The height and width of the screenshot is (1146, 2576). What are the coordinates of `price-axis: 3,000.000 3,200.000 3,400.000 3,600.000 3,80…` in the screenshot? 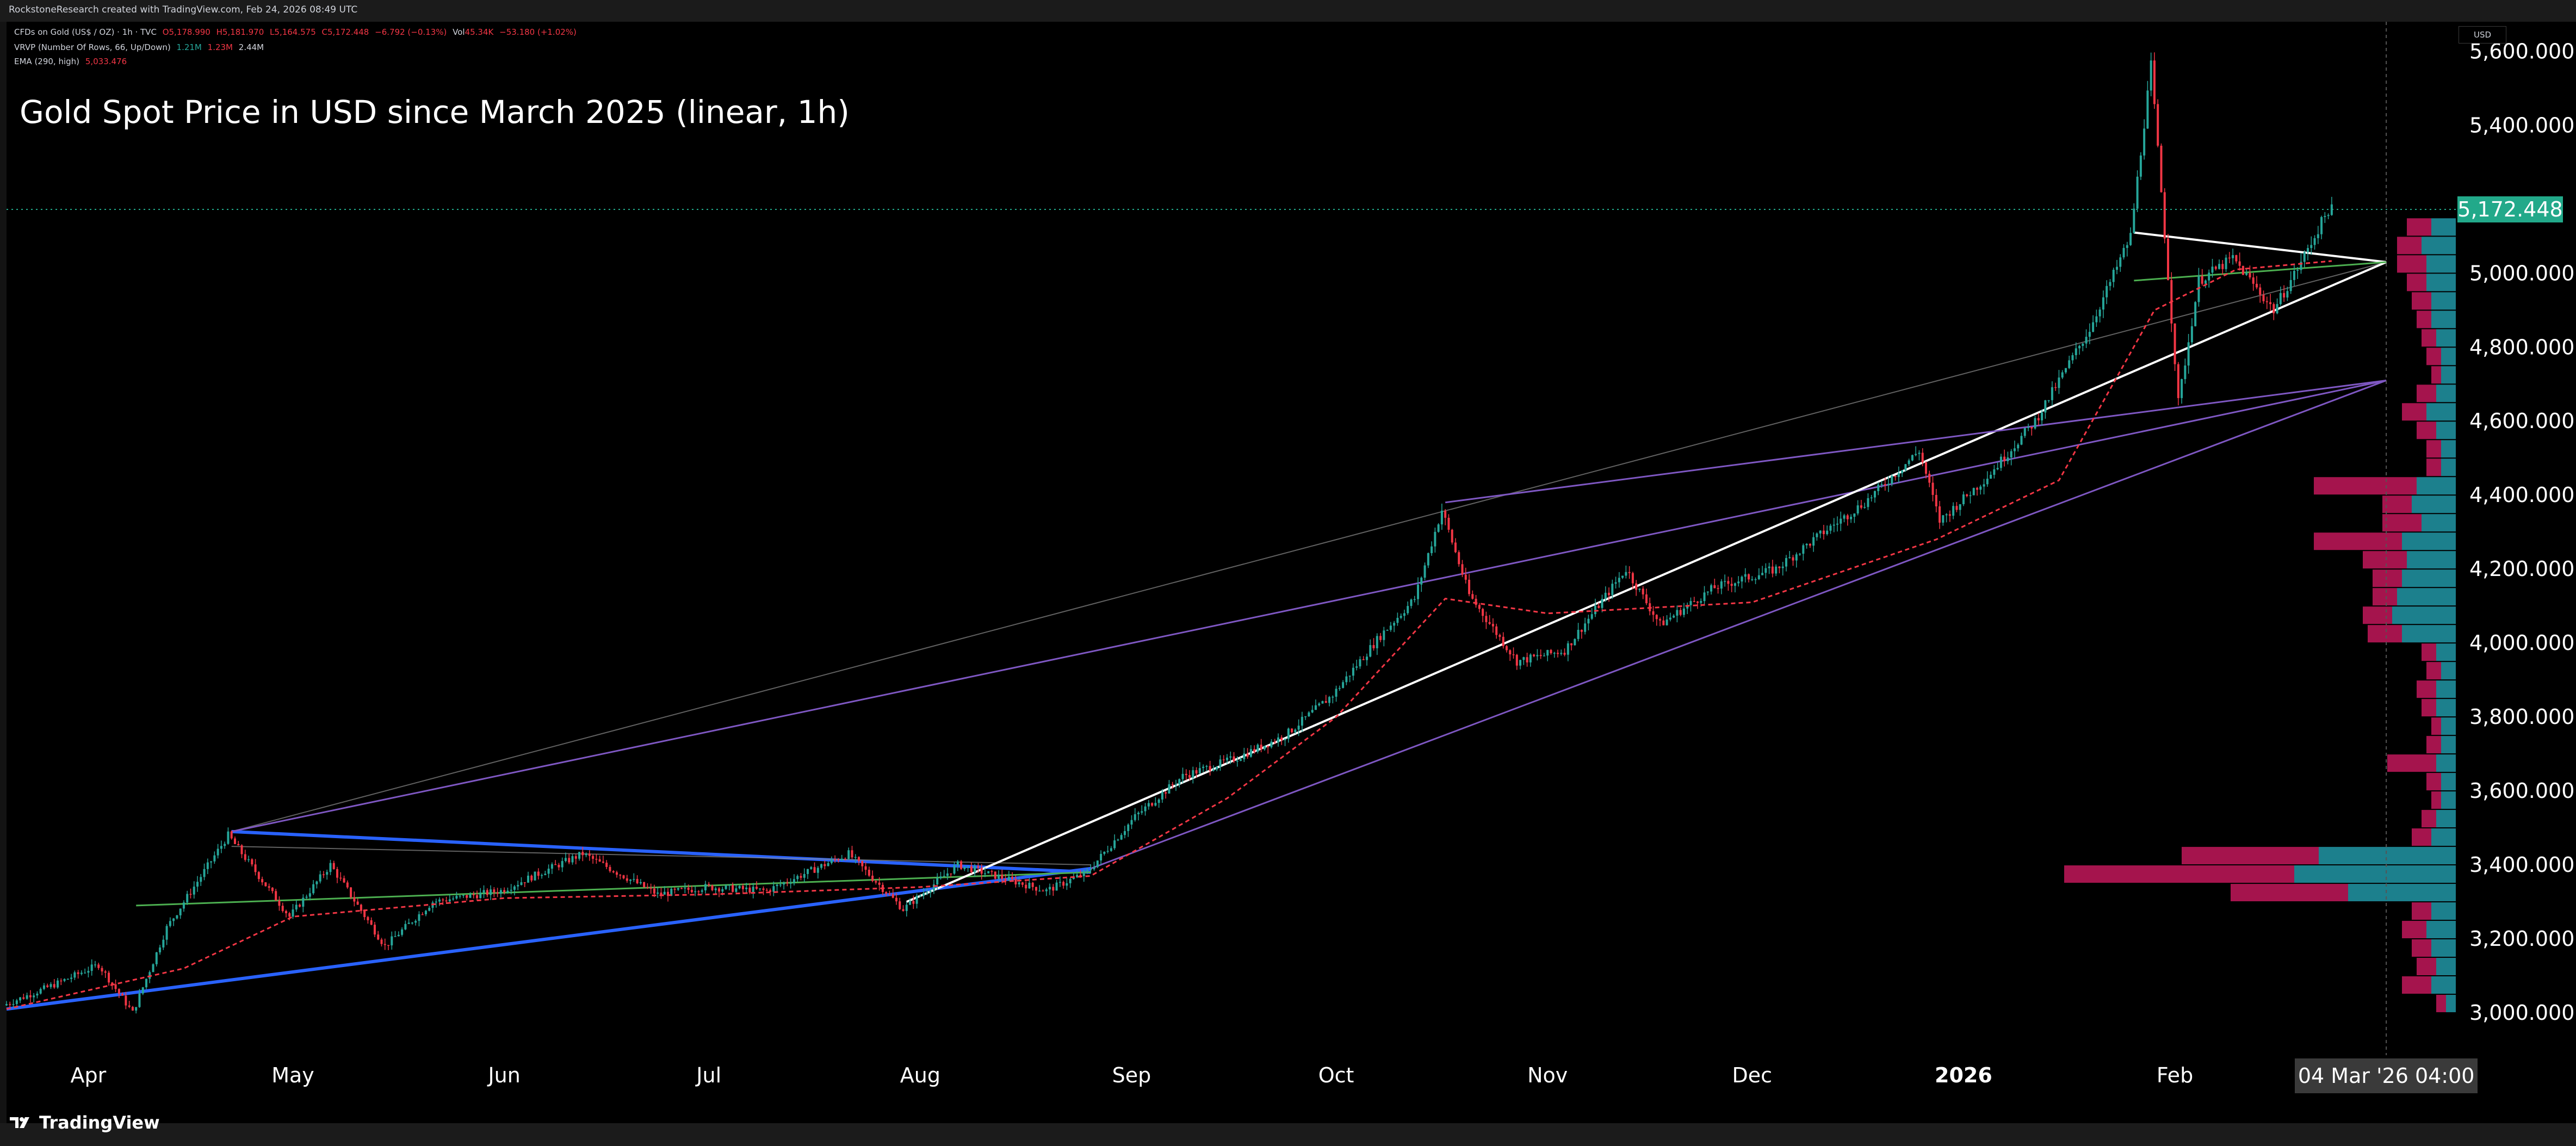 It's located at (2521, 532).